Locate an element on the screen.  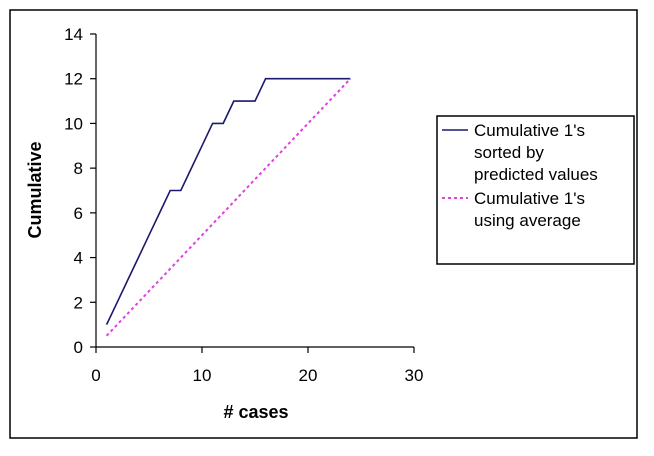
x-tick-label: 30 is located at coordinates (414, 375).